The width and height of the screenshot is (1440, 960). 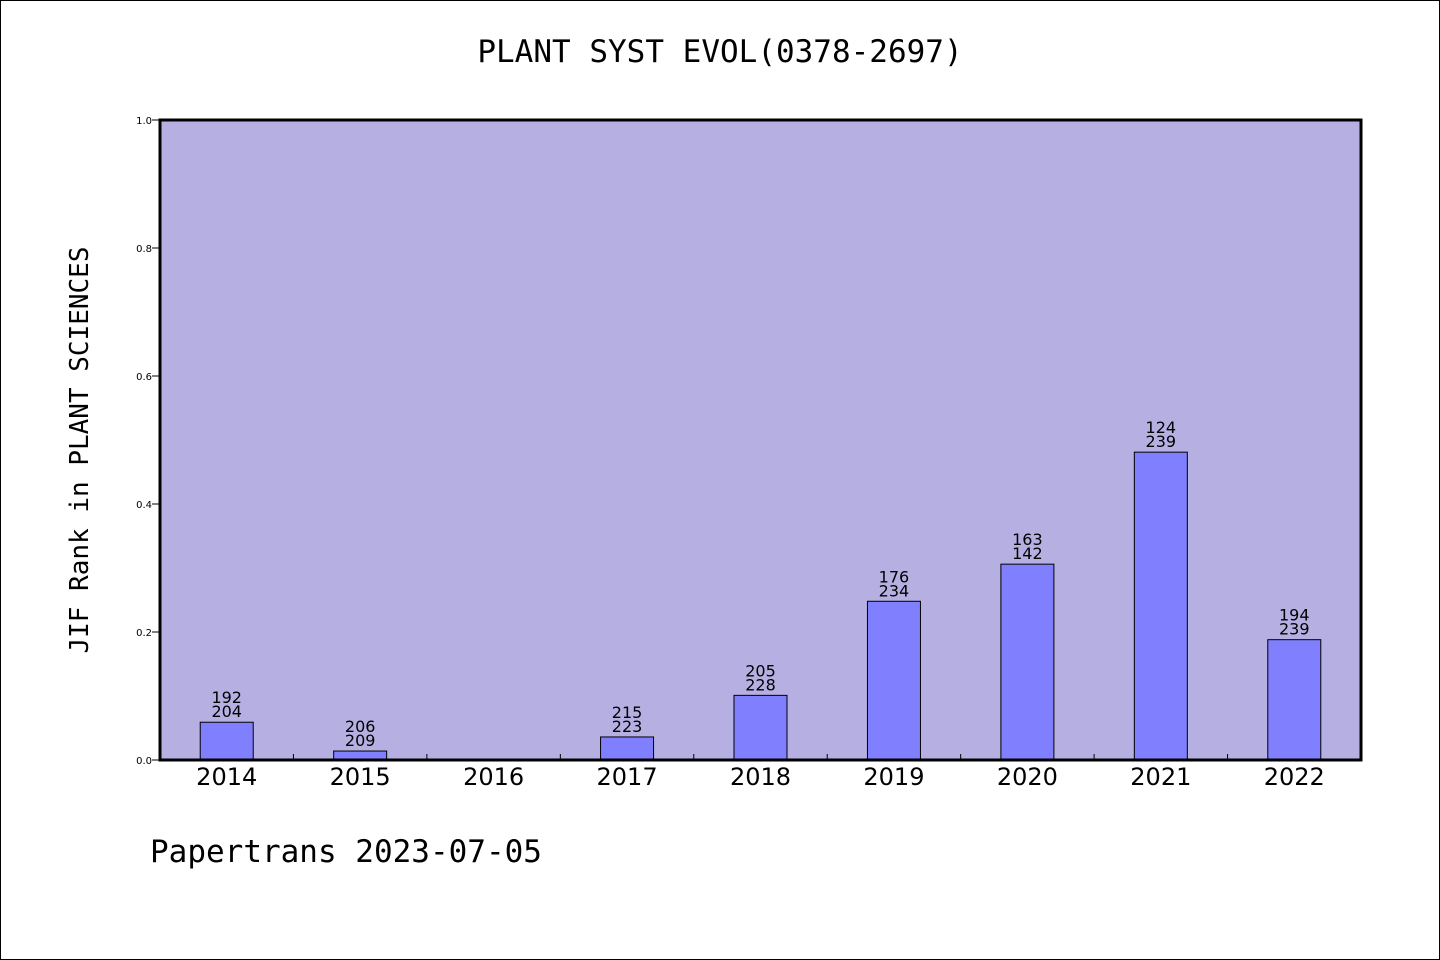 What do you see at coordinates (226, 697) in the screenshot?
I see `bar-label-rank: 192` at bounding box center [226, 697].